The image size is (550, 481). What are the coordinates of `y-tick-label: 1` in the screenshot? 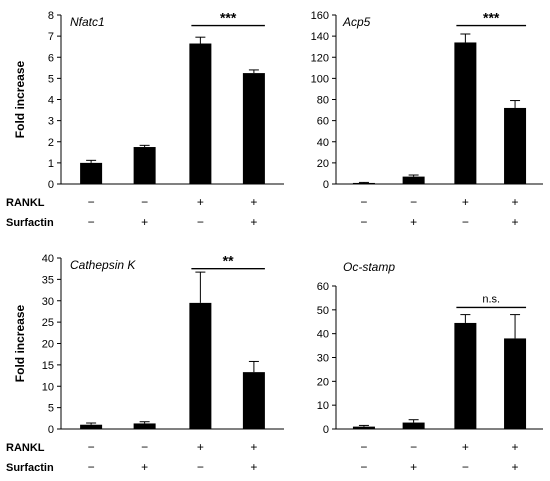 It's located at (51, 164).